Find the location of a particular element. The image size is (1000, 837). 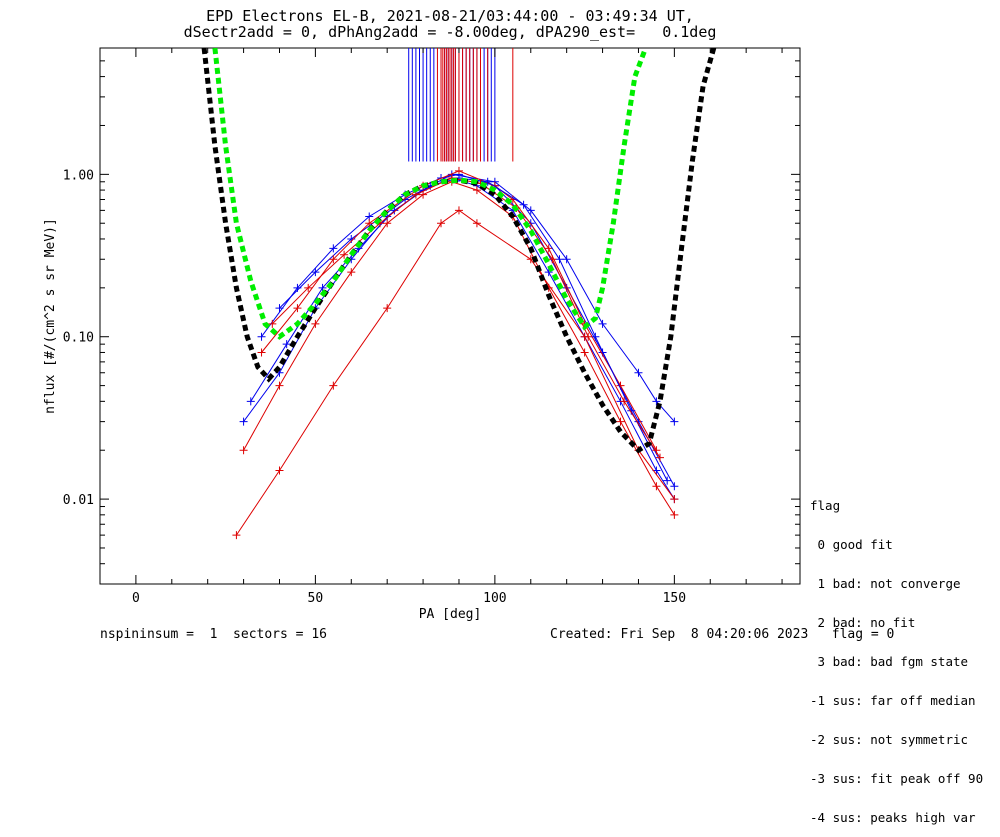

x-tick-label: 50 is located at coordinates (316, 598).